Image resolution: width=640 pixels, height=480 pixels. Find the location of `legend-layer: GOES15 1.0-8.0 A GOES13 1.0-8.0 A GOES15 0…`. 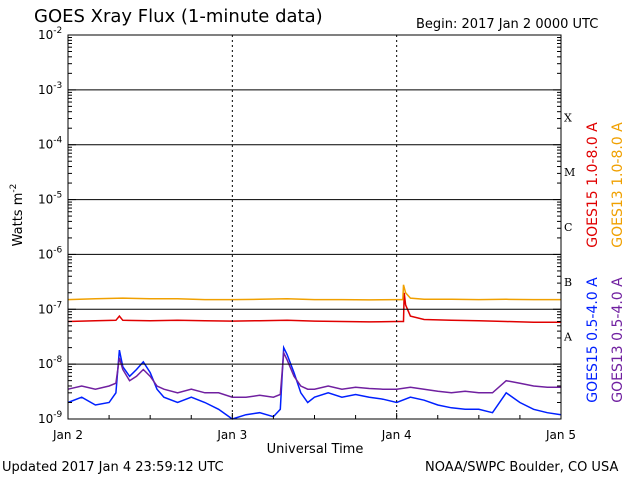

legend-layer: GOES15 1.0-8.0 A GOES13 1.0-8.0 A GOES15 0… is located at coordinates (605, 262).